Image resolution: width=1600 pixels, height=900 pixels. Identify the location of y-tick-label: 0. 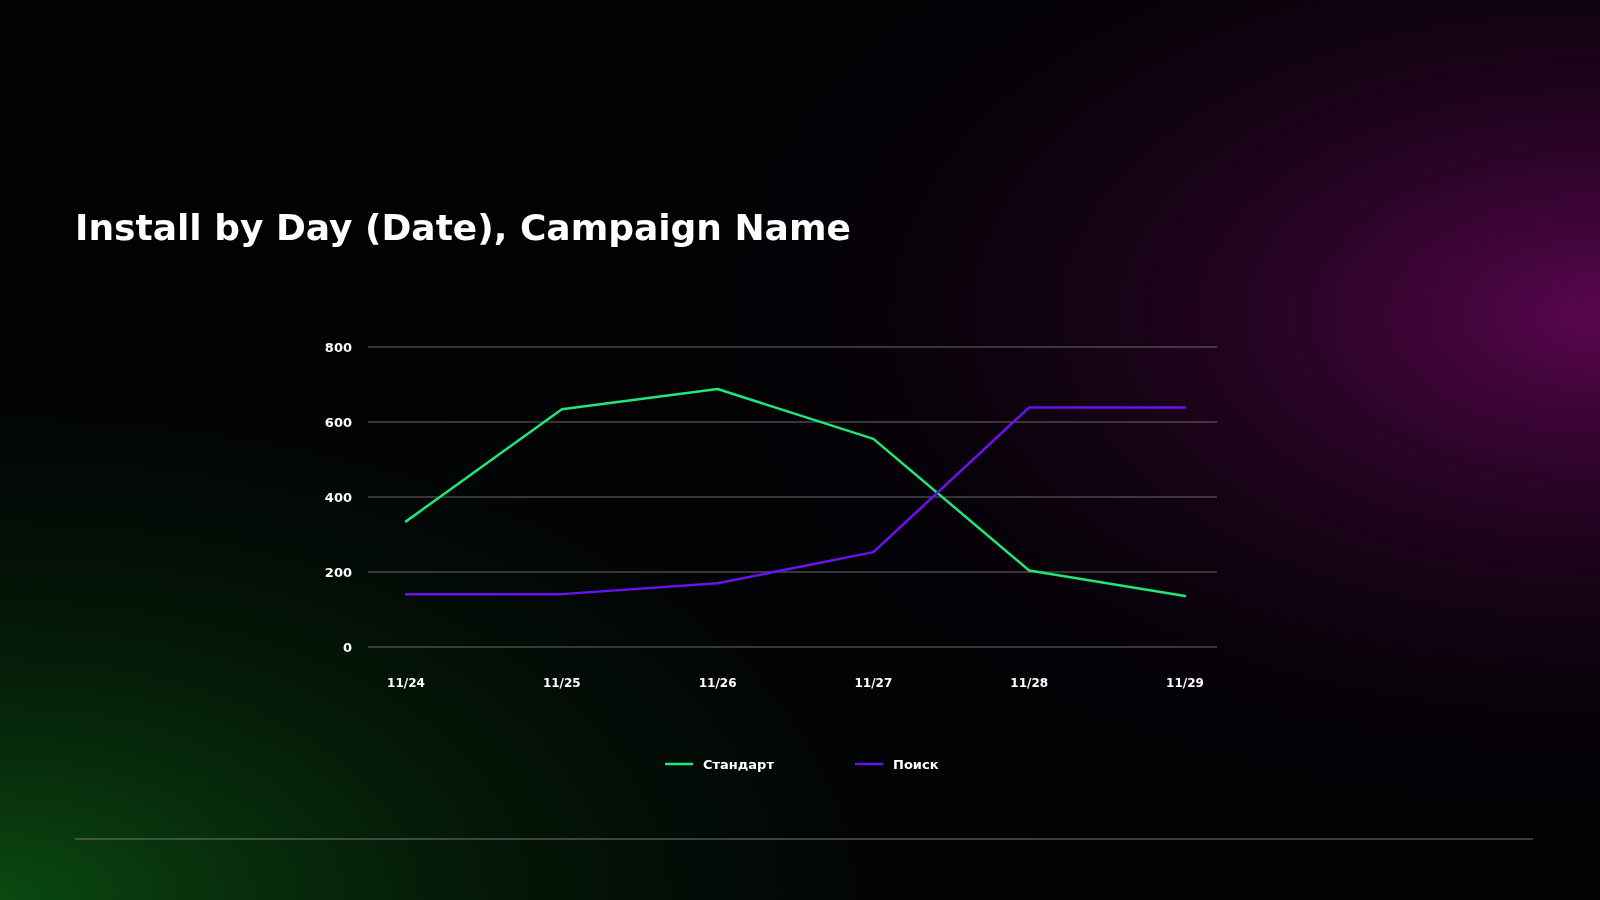
(347, 647).